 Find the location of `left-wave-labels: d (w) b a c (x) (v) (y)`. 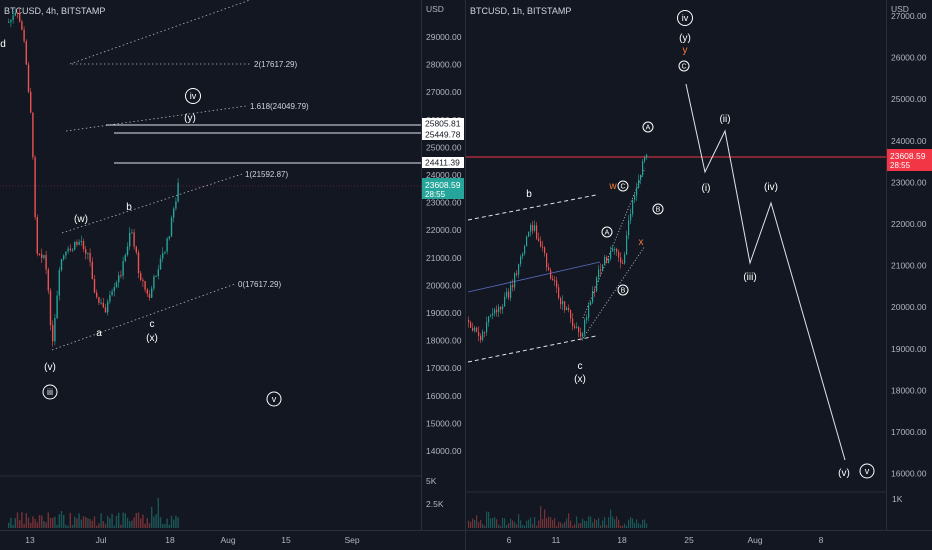

left-wave-labels: d (w) b a c (x) (v) (y) is located at coordinates (98, 206).